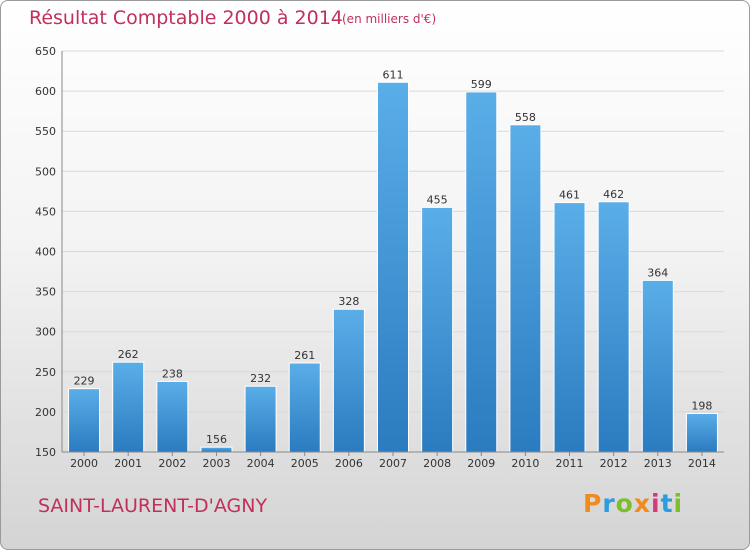  Describe the element at coordinates (260, 419) in the screenshot. I see `bar-2004` at that location.